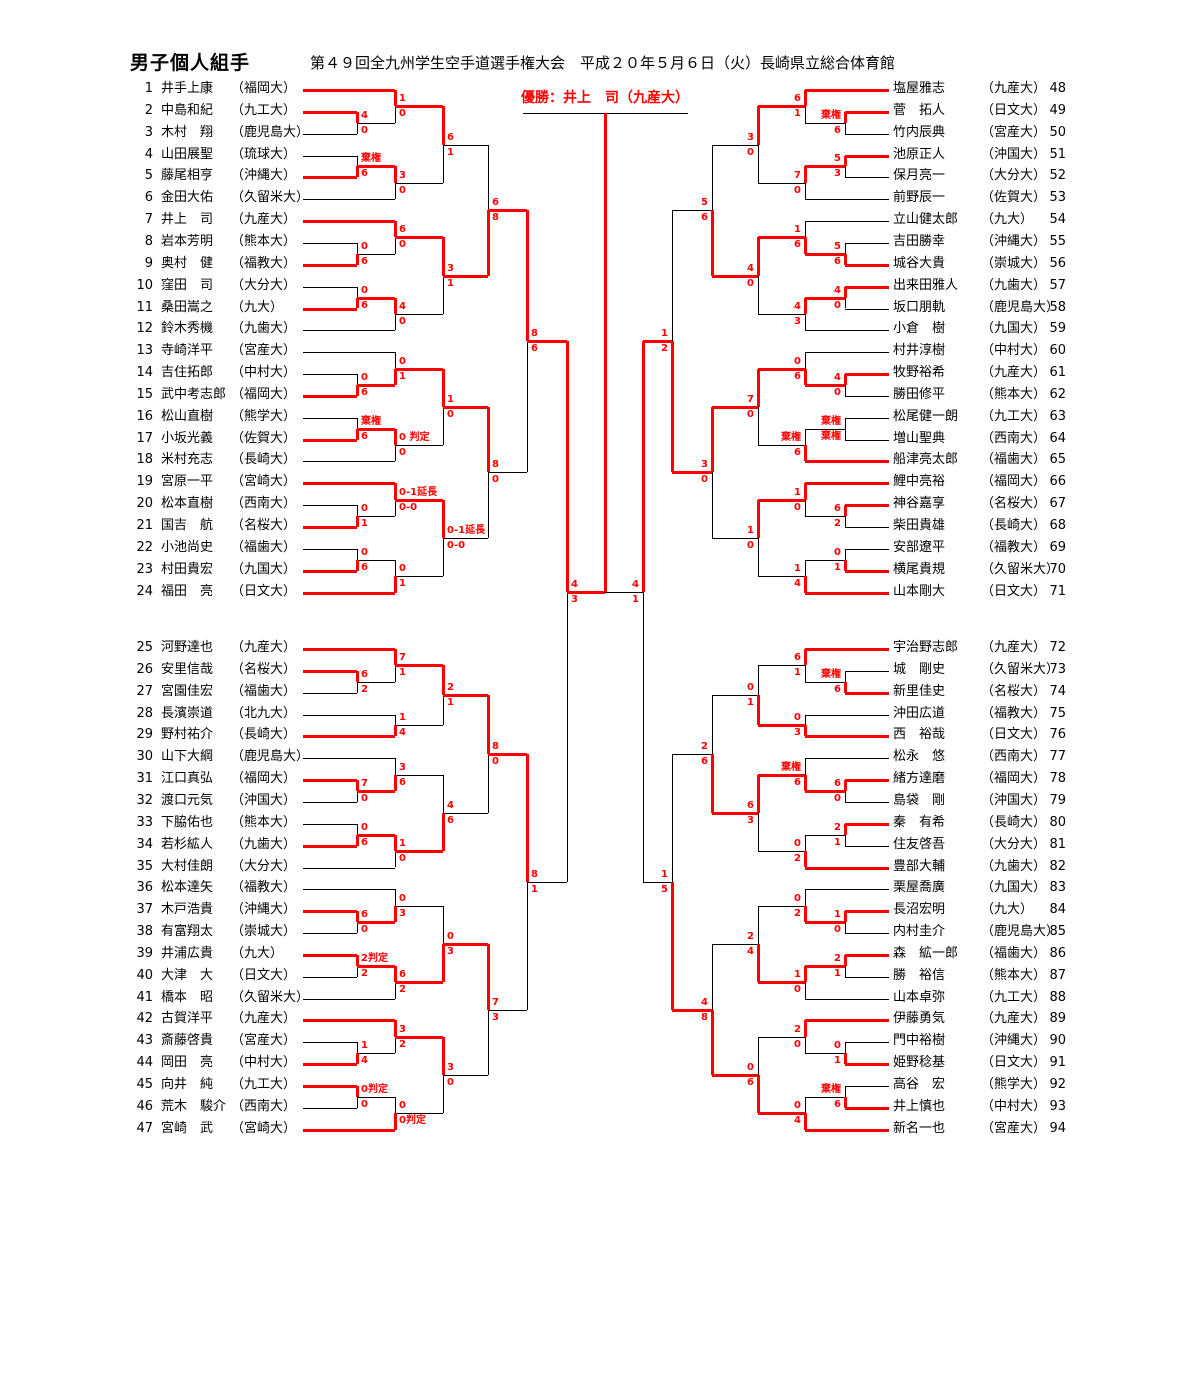 This screenshot has width=1200, height=1400. What do you see at coordinates (919, 997) in the screenshot?
I see `player-name: 山本卓弥` at bounding box center [919, 997].